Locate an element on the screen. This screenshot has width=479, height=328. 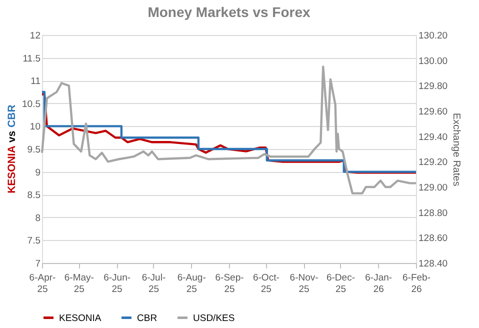
y2-tick-label: 129.20 is located at coordinates (433, 162).